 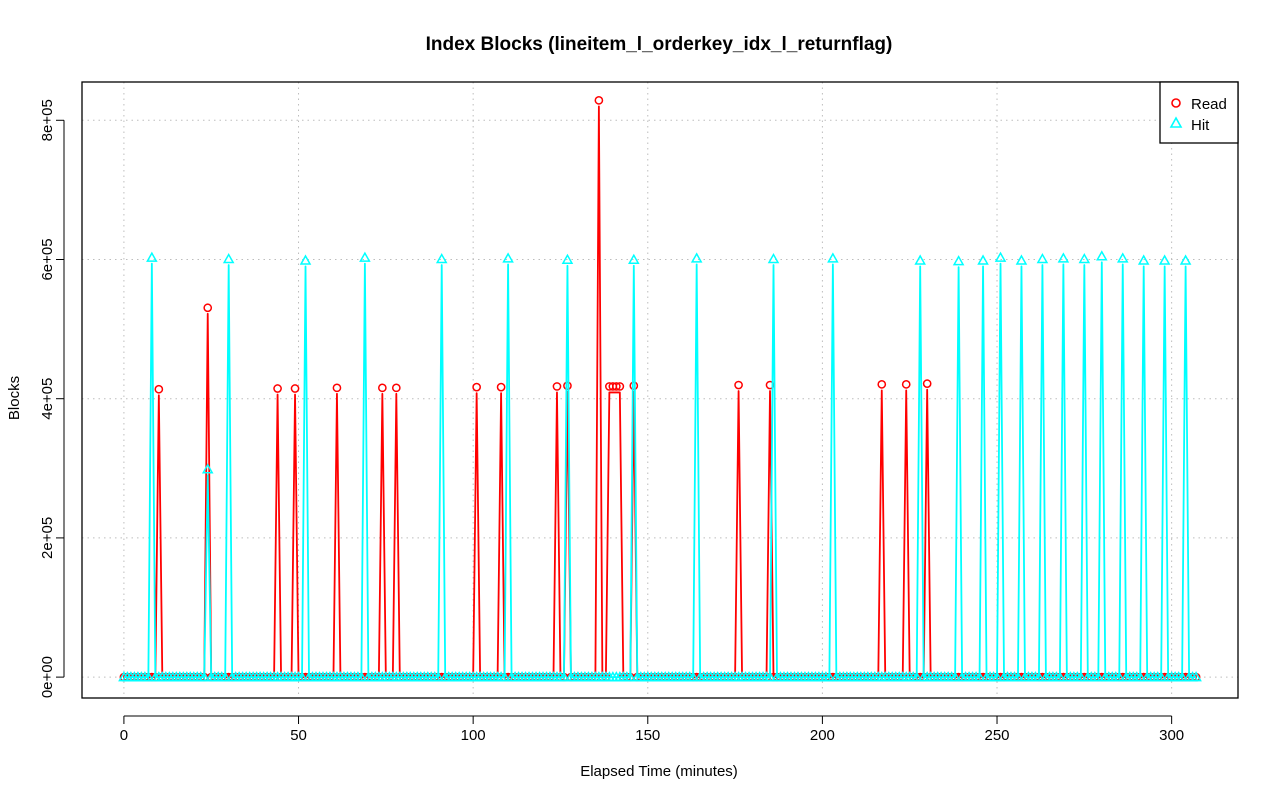 I want to click on legend-read-label: Read, so click(x=1209, y=104).